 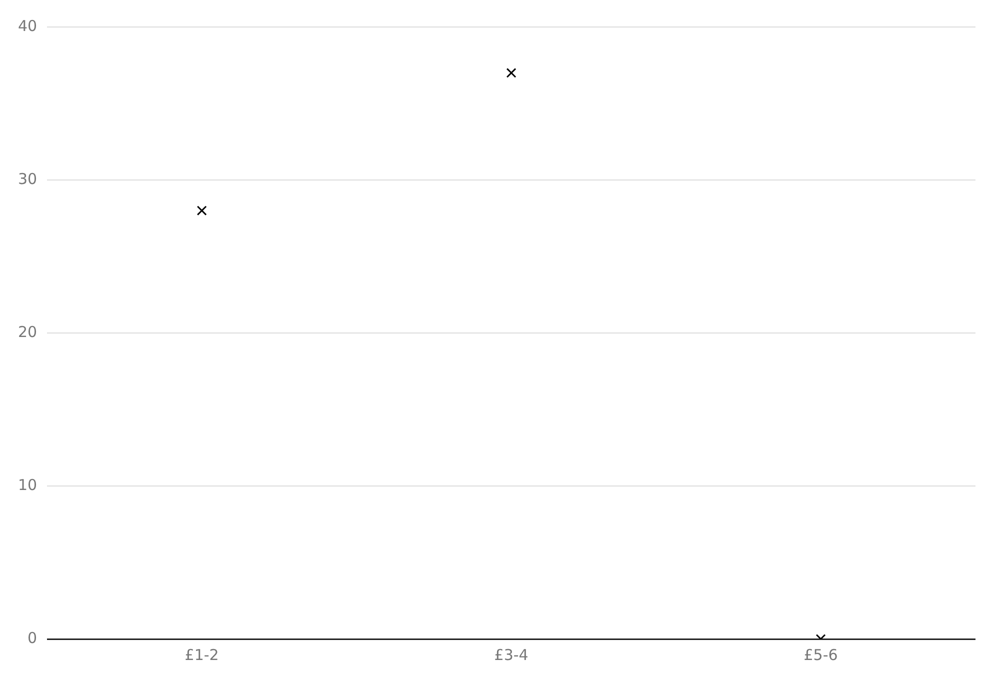 I want to click on y-tick-label: 30, so click(x=28, y=179).